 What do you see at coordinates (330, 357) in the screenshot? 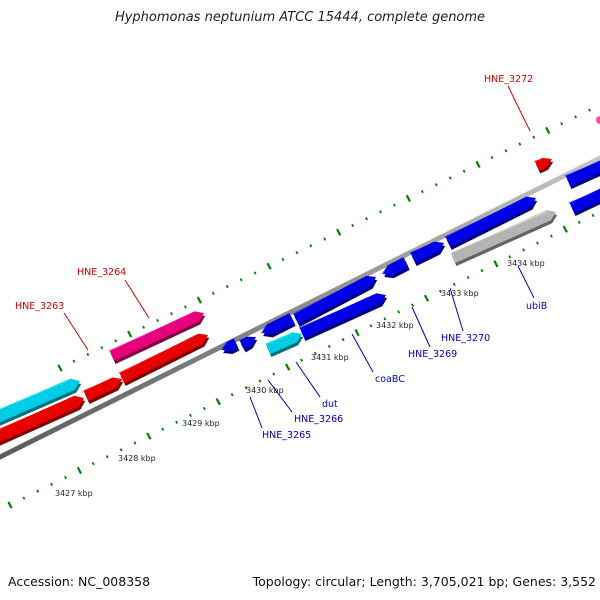
I see `scale-label: 3431 kbp` at bounding box center [330, 357].